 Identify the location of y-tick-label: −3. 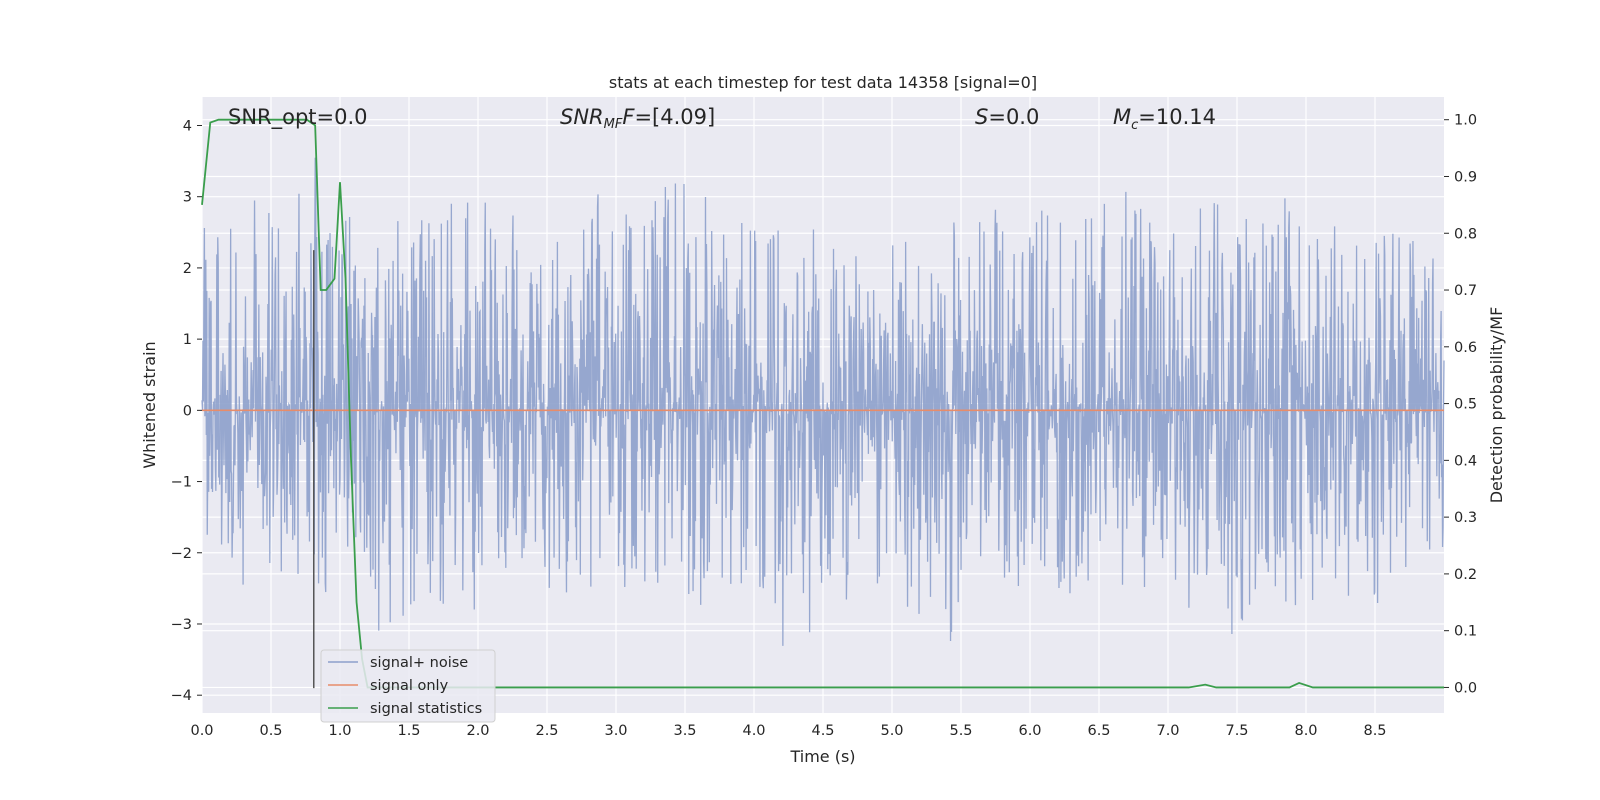
(181, 625).